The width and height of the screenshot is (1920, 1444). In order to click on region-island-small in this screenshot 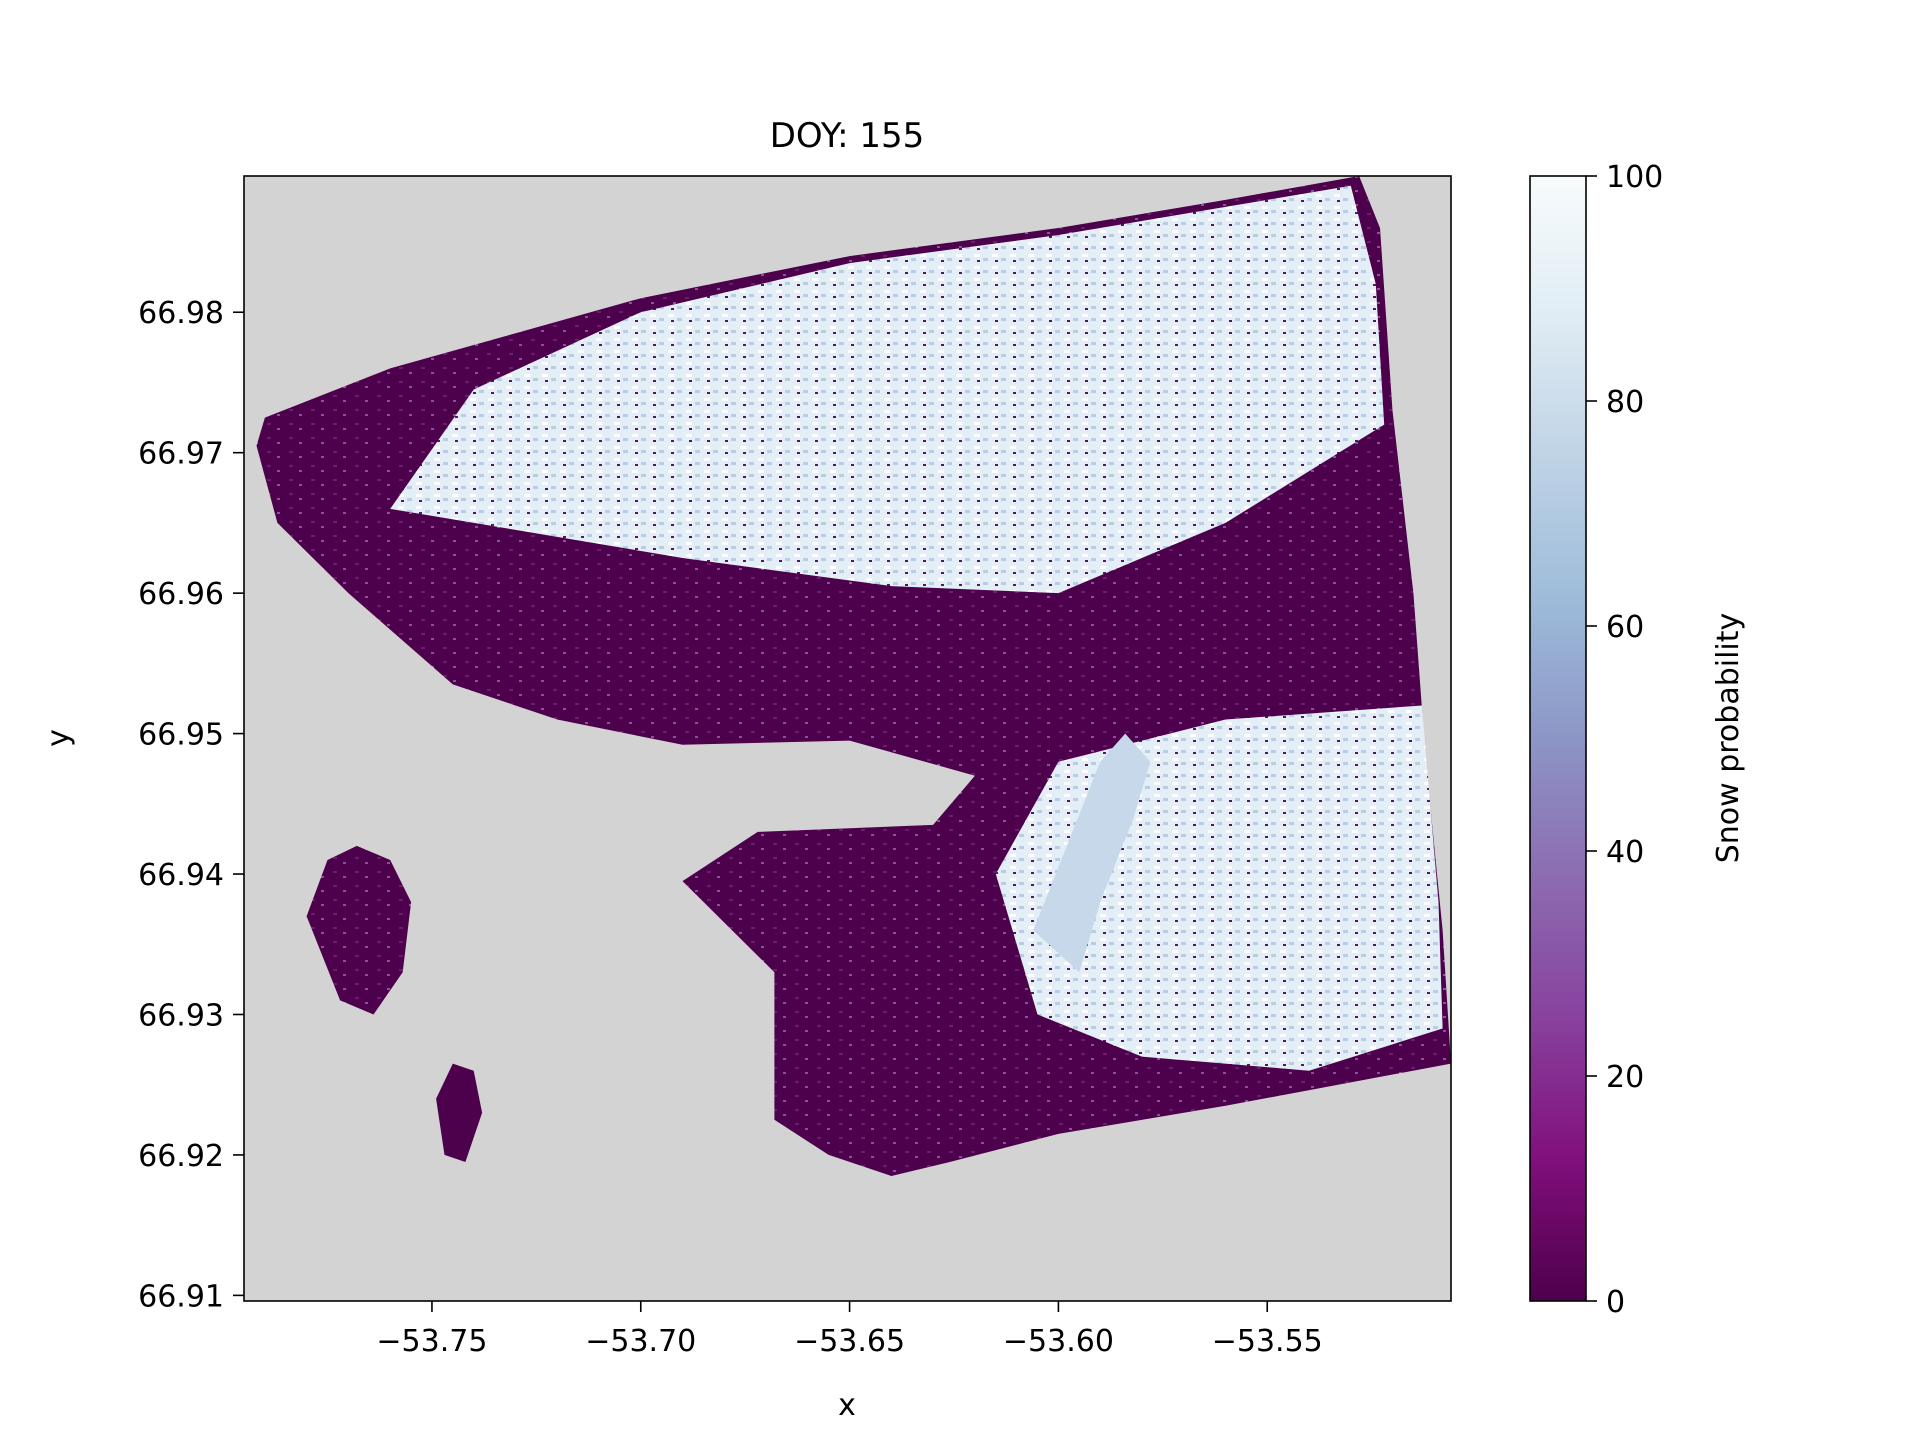, I will do `click(459, 1112)`.